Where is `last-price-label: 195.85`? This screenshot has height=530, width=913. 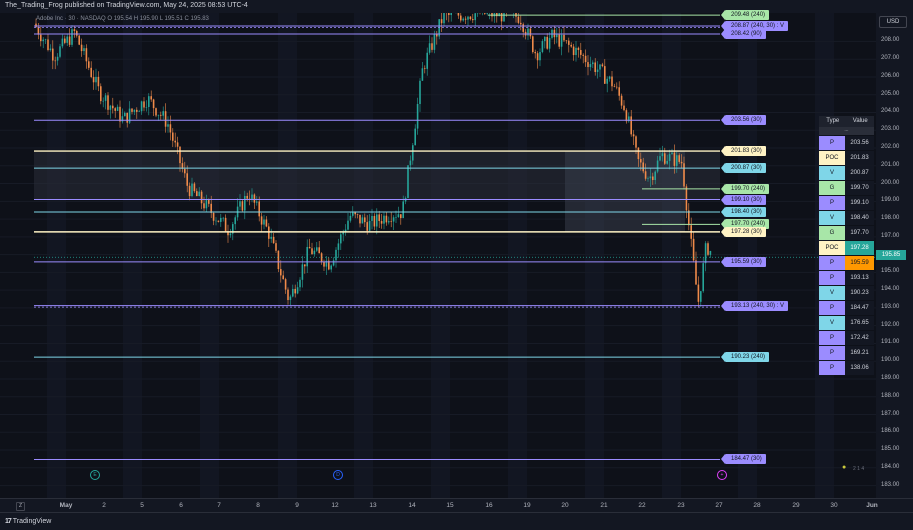 last-price-label: 195.85 is located at coordinates (891, 255).